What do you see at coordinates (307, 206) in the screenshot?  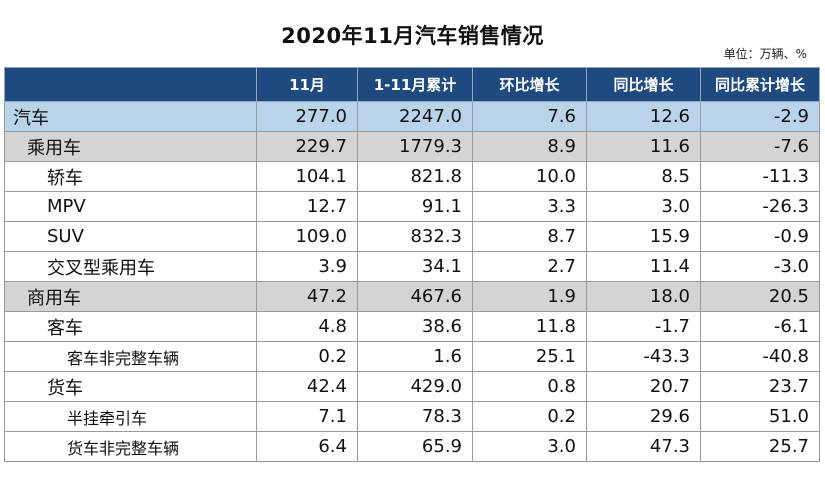 I see `table-cell: 12.7` at bounding box center [307, 206].